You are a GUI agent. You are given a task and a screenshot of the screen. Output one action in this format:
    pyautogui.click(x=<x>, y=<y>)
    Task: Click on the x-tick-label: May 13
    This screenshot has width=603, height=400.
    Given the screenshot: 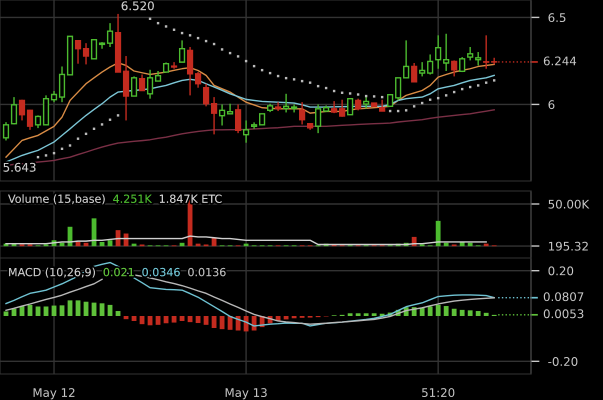 What is the action you would take?
    pyautogui.click(x=246, y=394)
    